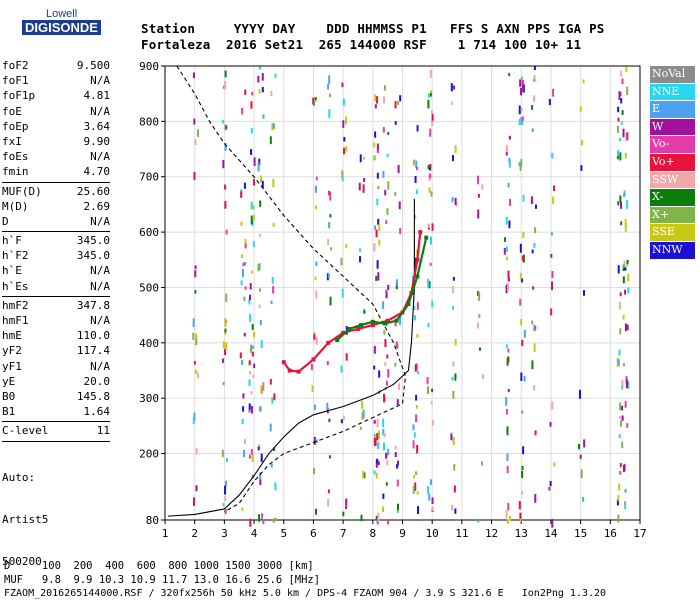  I want to click on param-name: hmF2, so click(15, 305).